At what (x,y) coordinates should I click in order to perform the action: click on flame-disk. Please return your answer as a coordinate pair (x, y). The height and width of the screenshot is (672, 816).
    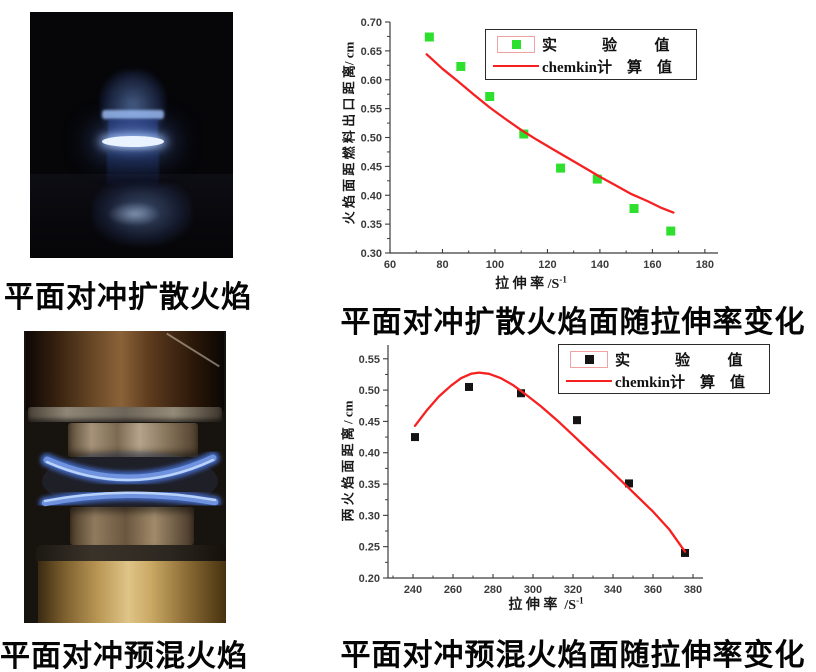
    Looking at the image, I should click on (133, 141).